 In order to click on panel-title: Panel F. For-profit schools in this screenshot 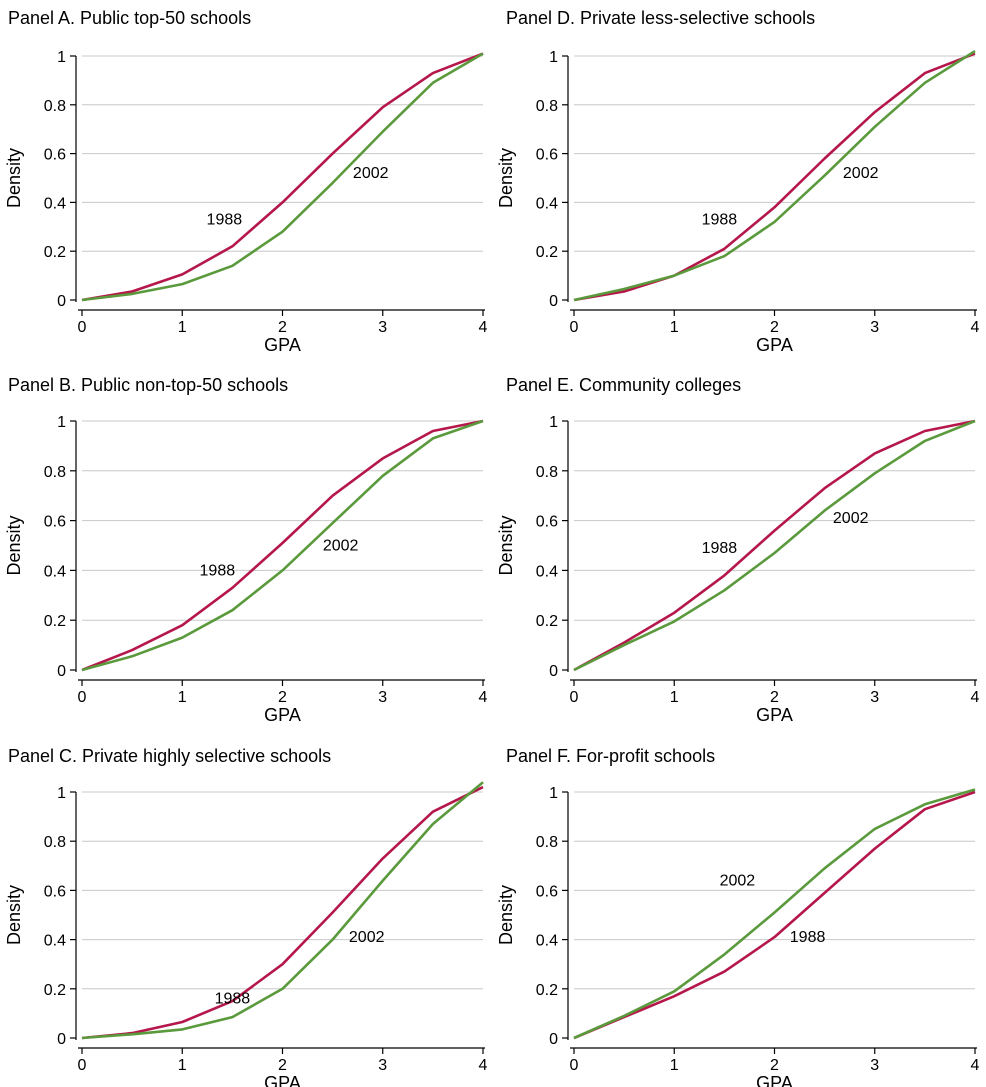, I will do `click(610, 756)`.